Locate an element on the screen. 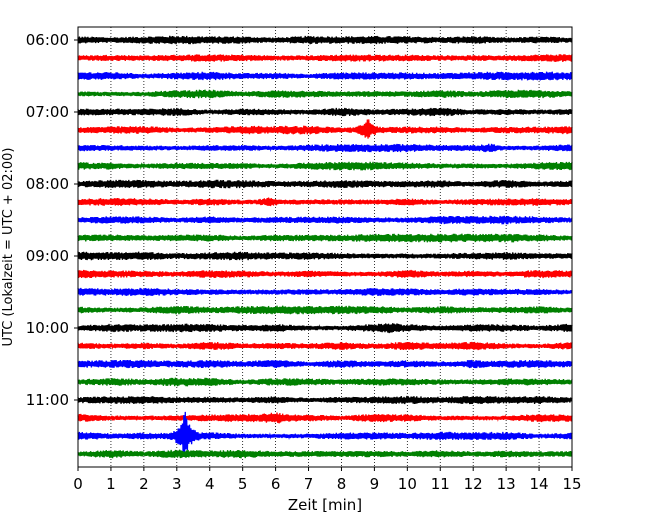  y-tick-label: 10:00 is located at coordinates (47, 328).